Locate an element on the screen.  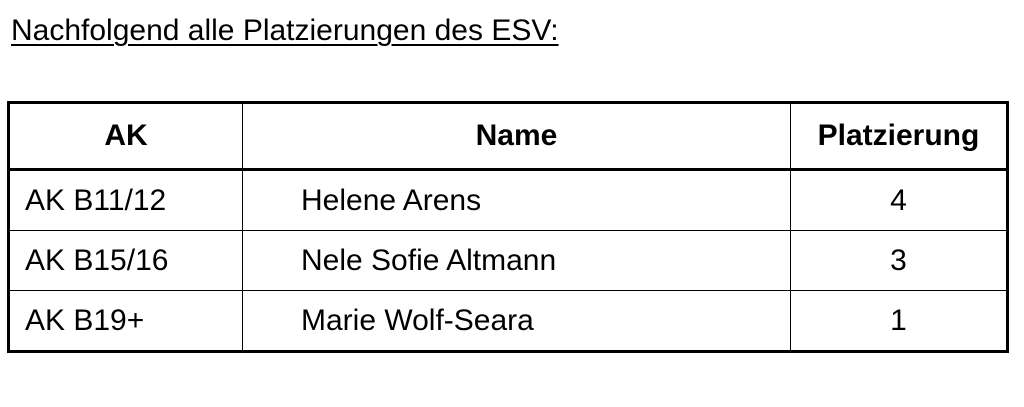
table-row: AK B11/12 Helene Arens 4 is located at coordinates (508, 200).